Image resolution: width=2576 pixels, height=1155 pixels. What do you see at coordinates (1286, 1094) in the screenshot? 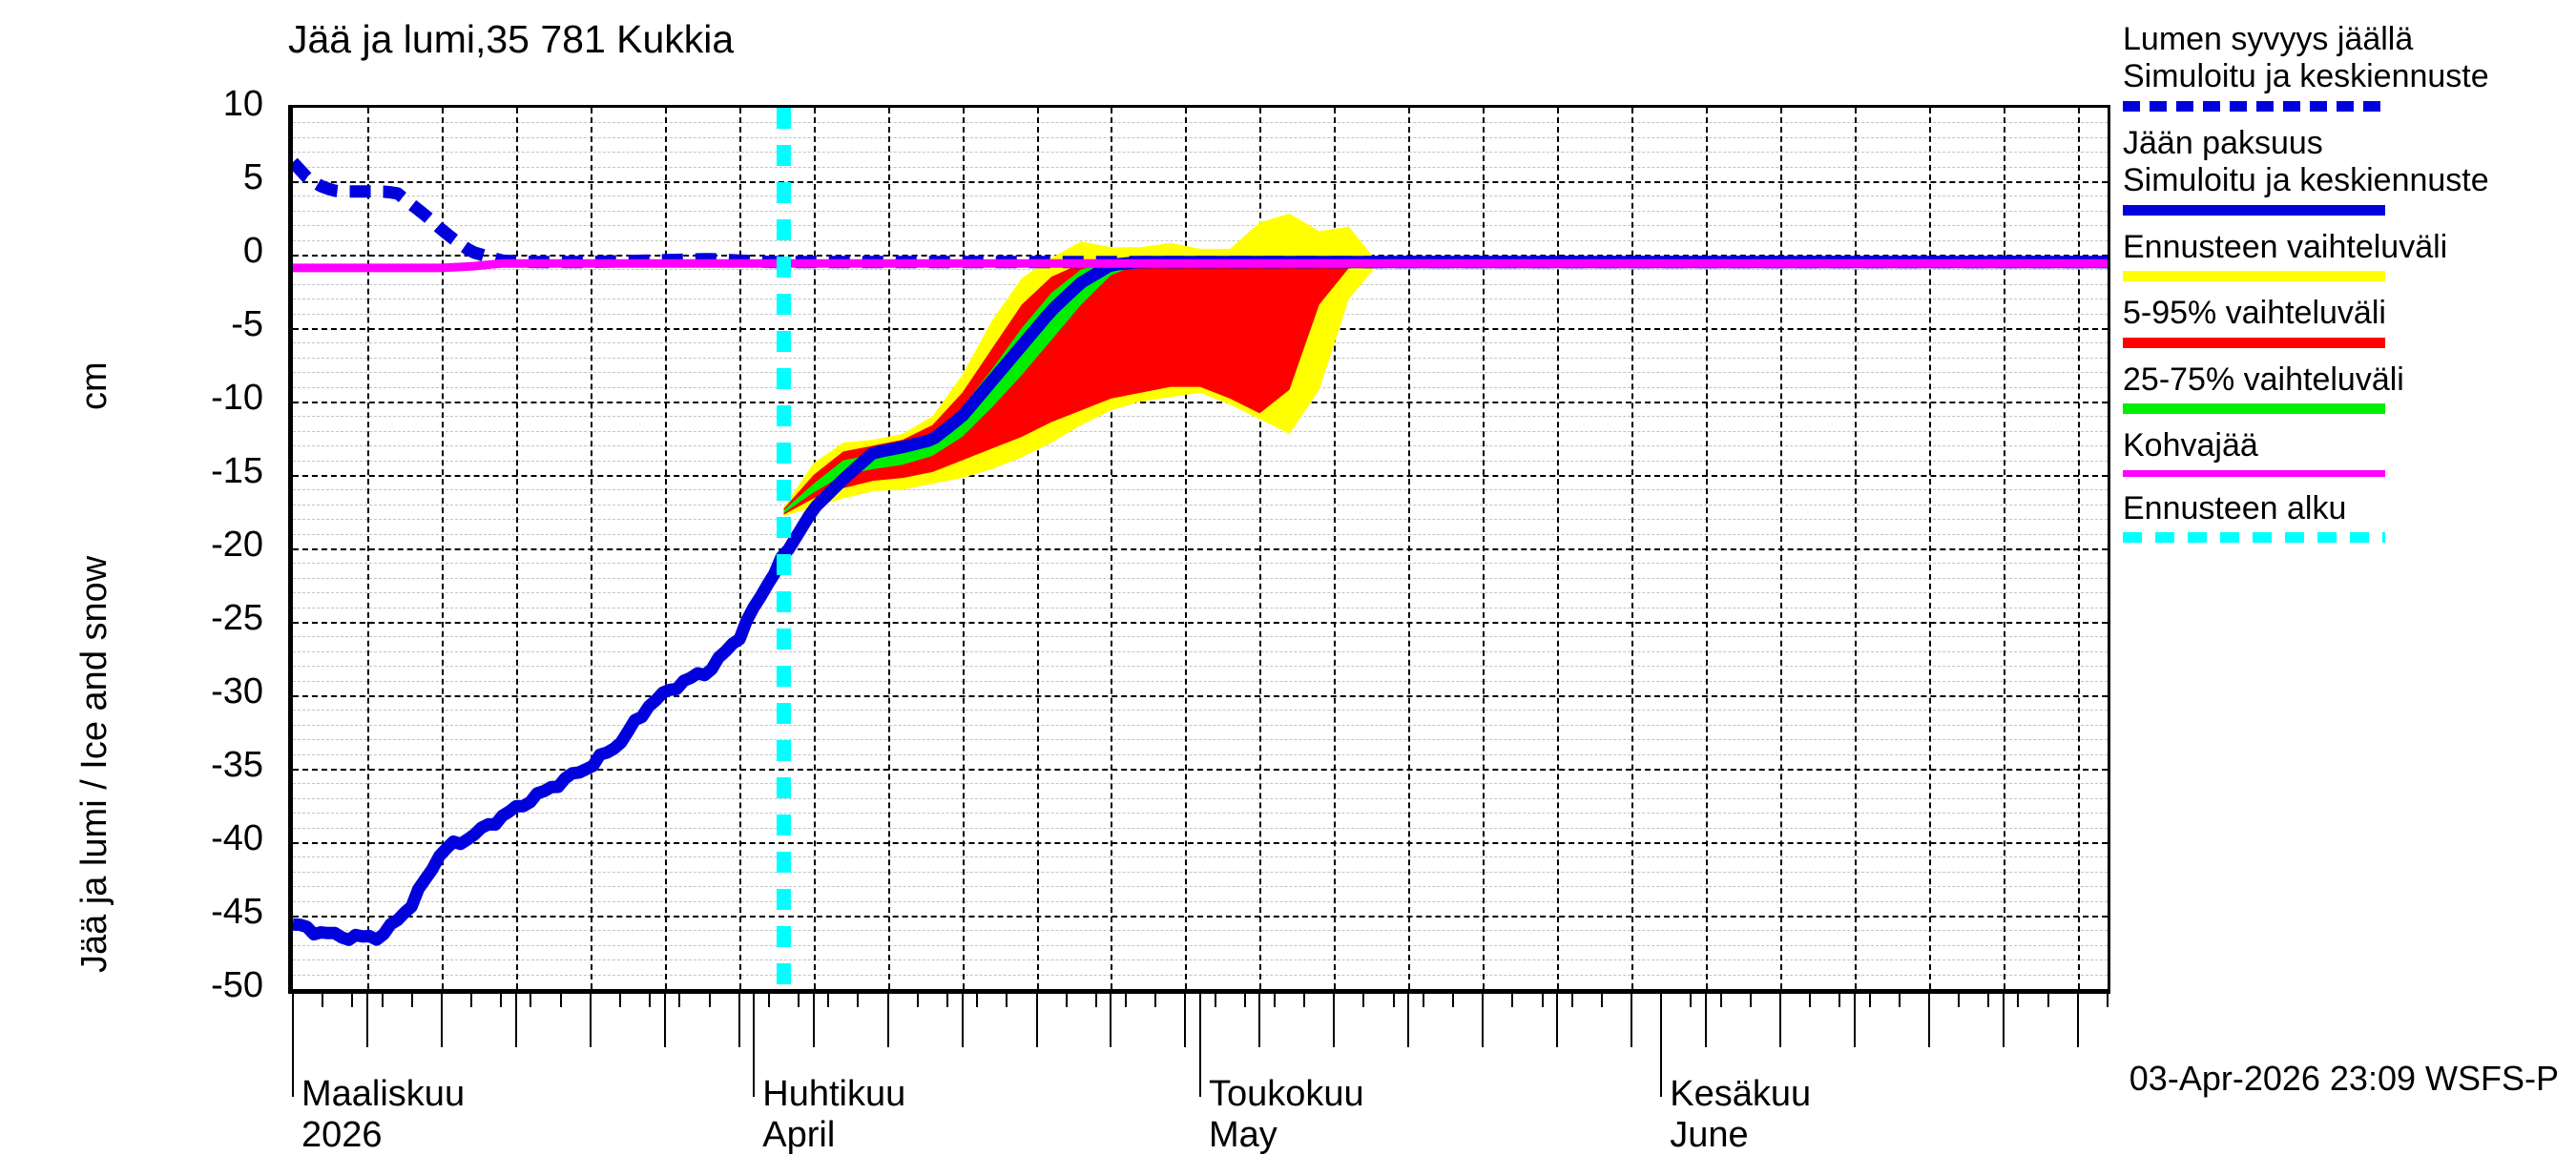
I see `month-name-fi: Toukokuu` at bounding box center [1286, 1094].